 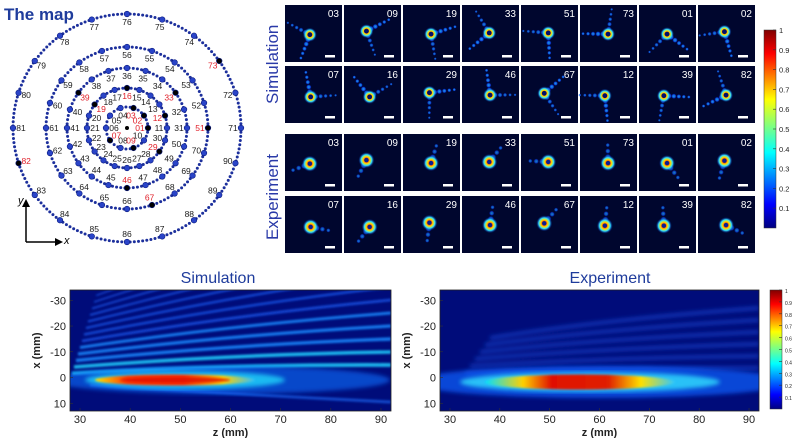 What do you see at coordinates (150, 197) in the screenshot?
I see `map-mode-label: 67` at bounding box center [150, 197].